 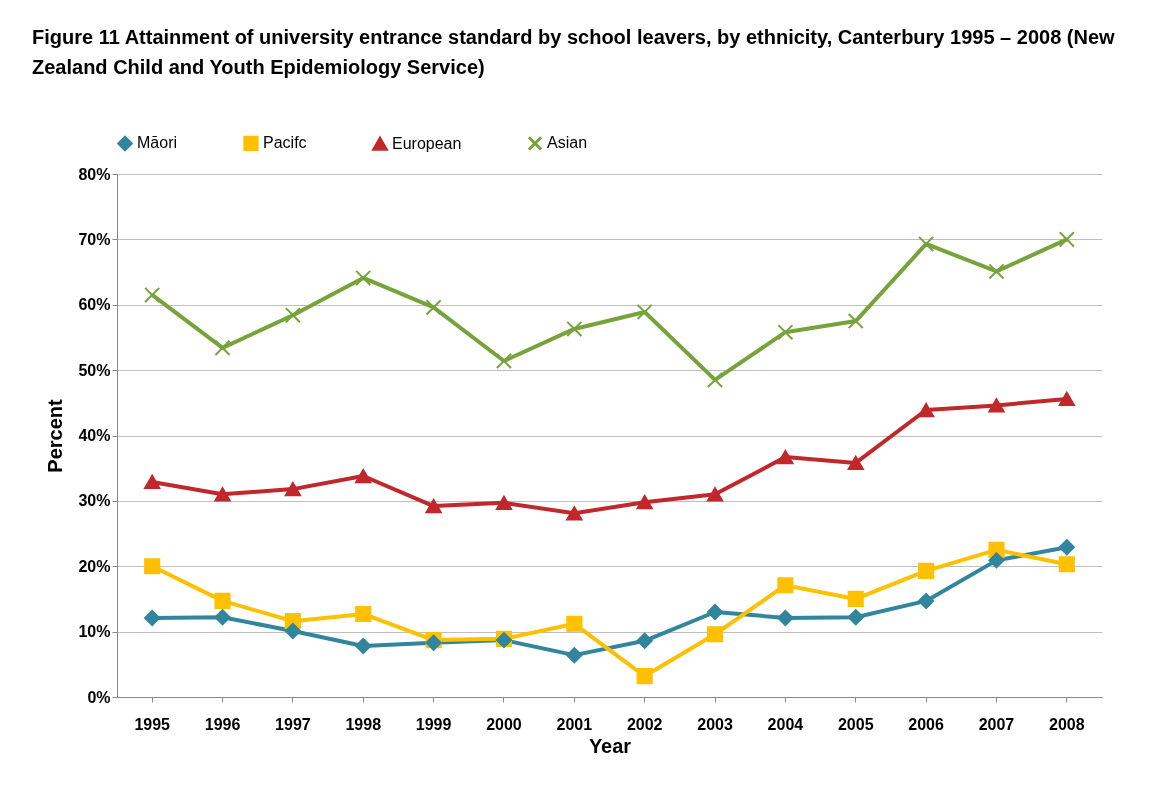 I want to click on x-tick-label: 2006, so click(x=926, y=724).